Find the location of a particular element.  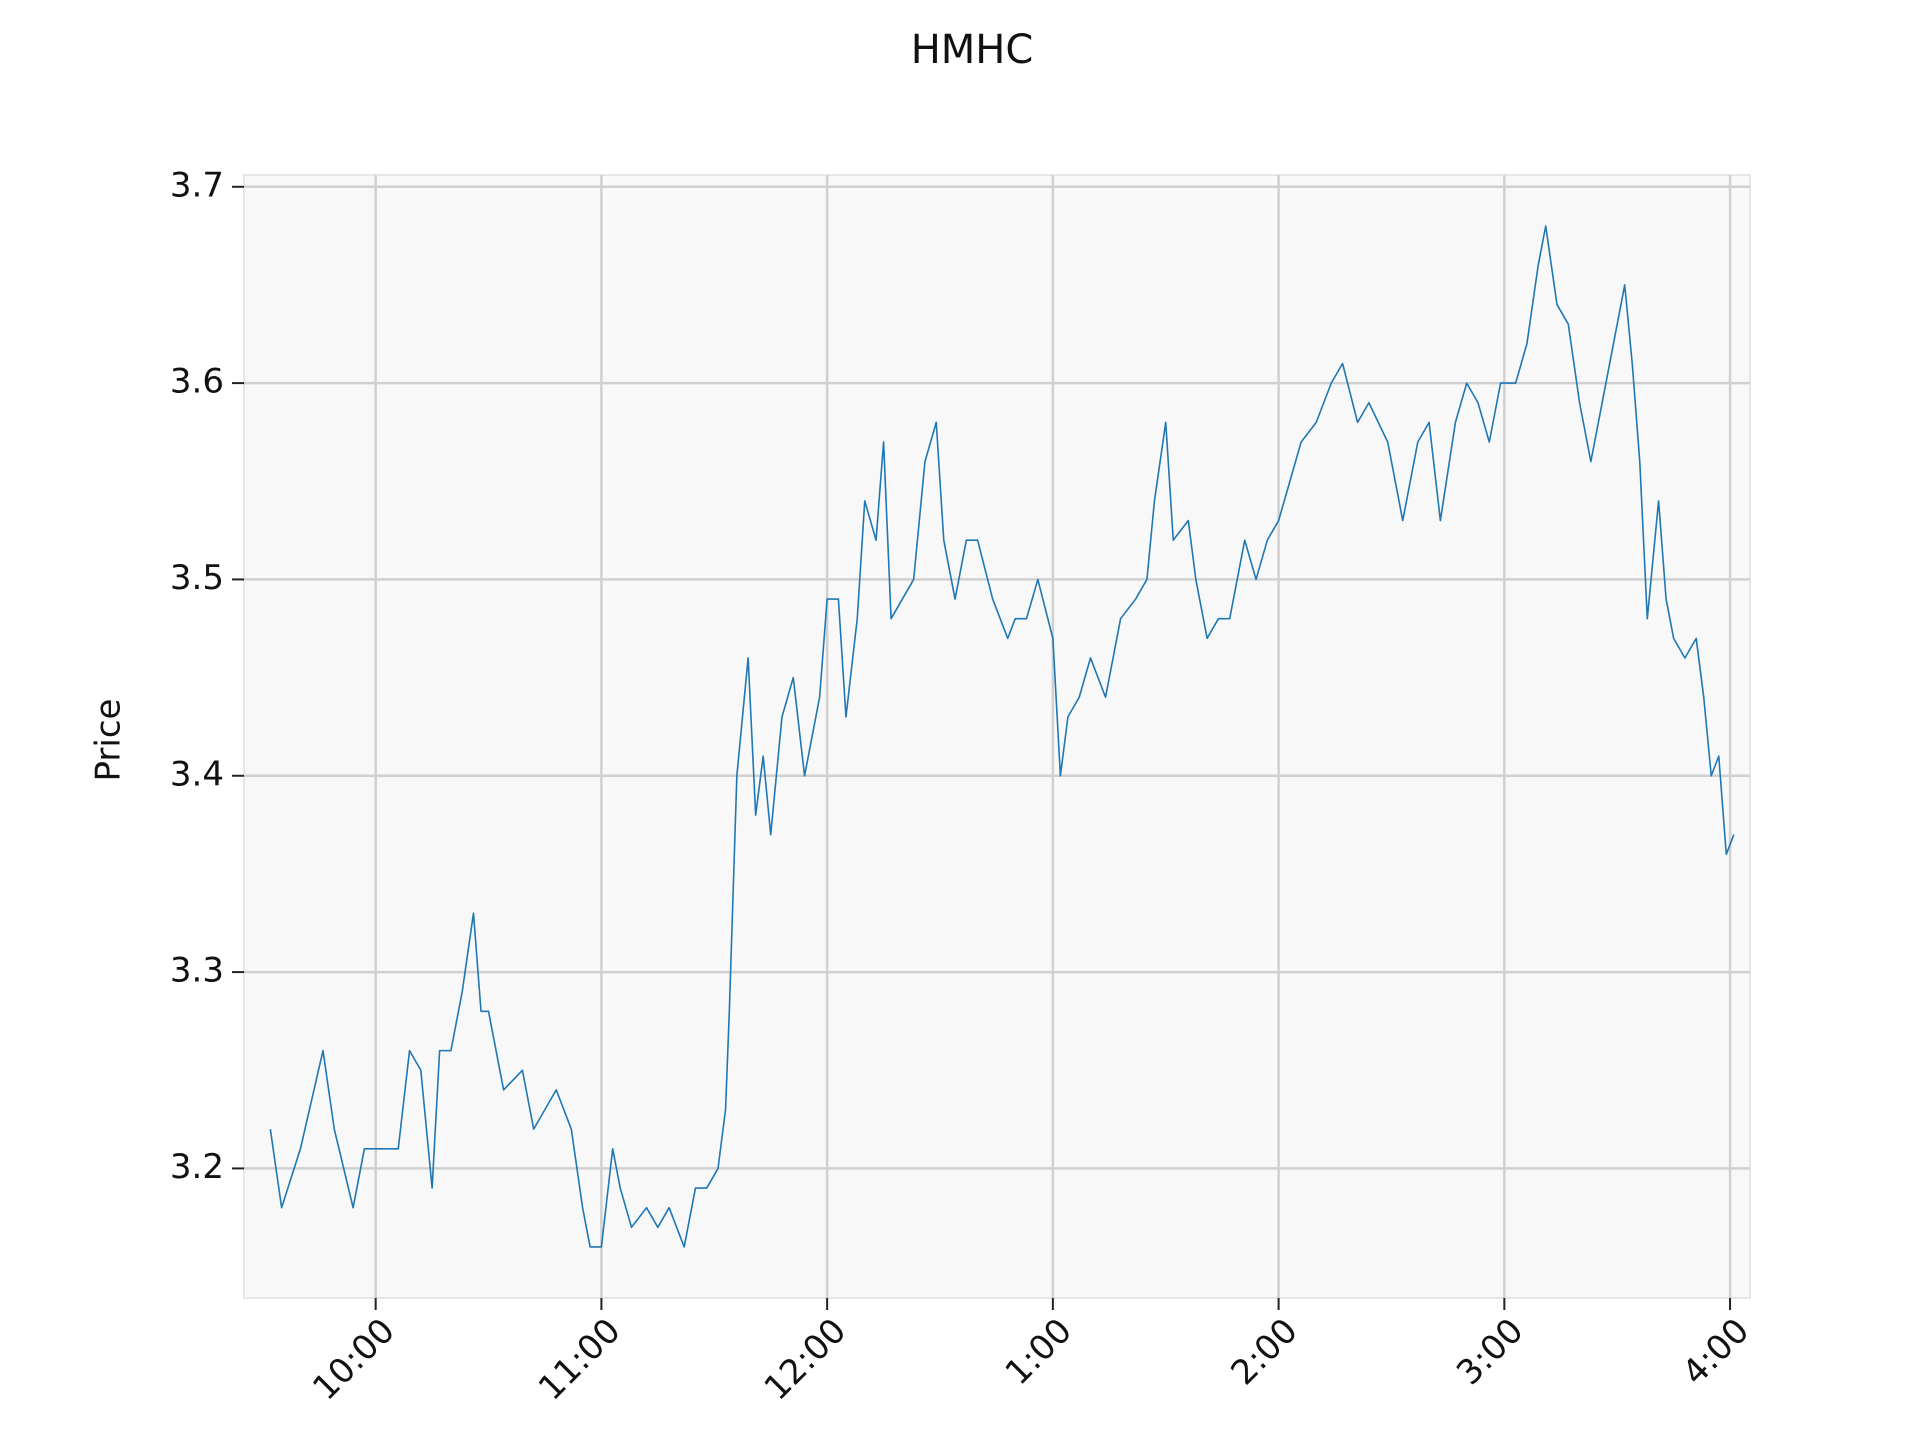

y-tick-label: 3.4 is located at coordinates (197, 774).